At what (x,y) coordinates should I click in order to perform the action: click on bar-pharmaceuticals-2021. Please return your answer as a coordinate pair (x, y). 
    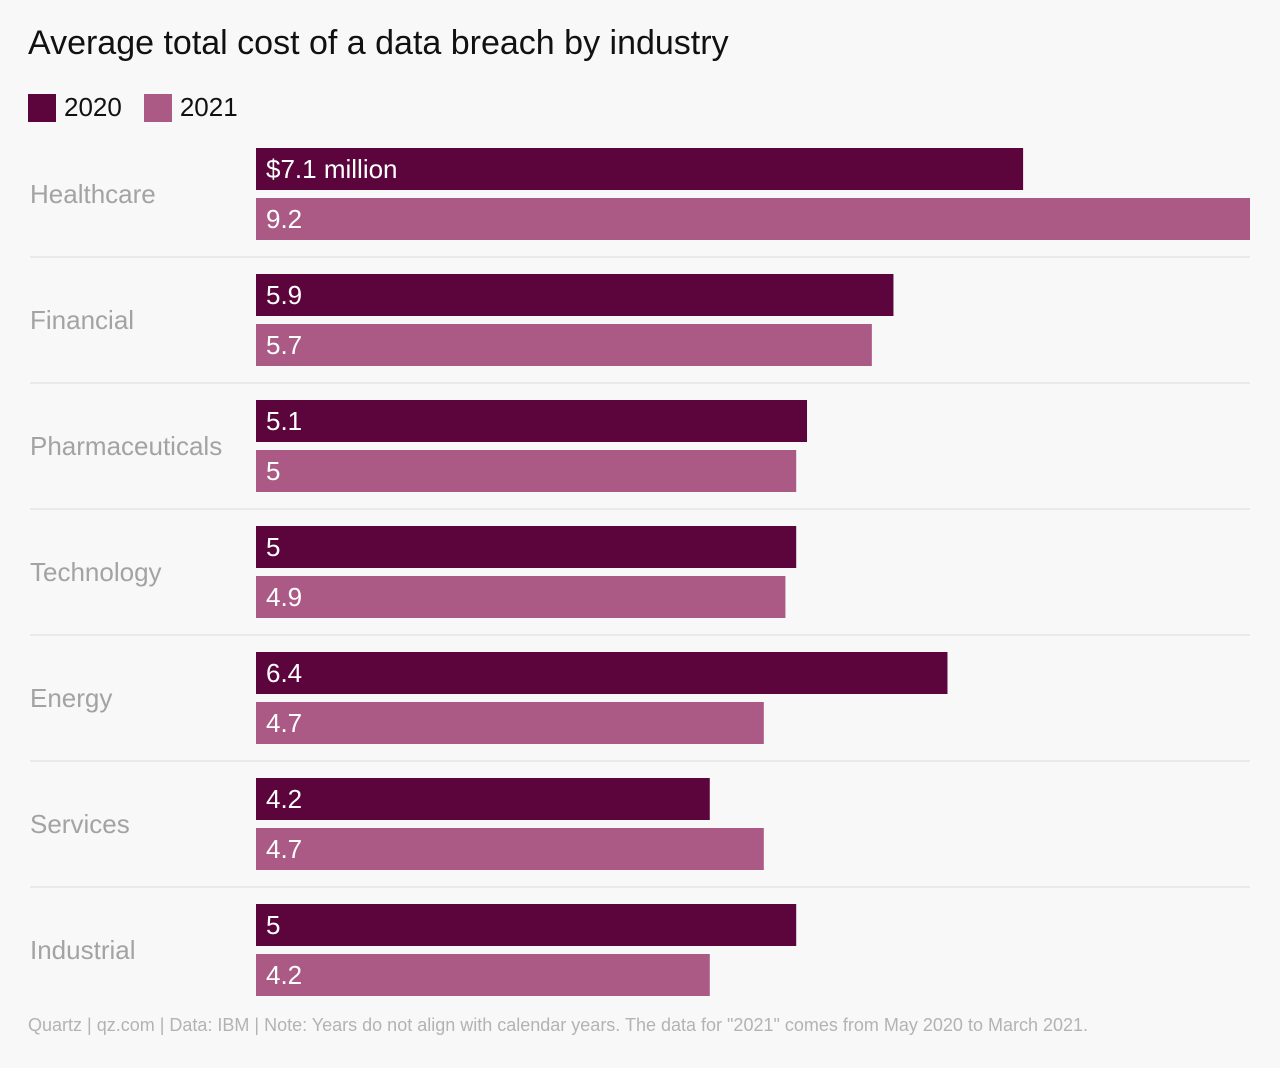
    Looking at the image, I should click on (526, 471).